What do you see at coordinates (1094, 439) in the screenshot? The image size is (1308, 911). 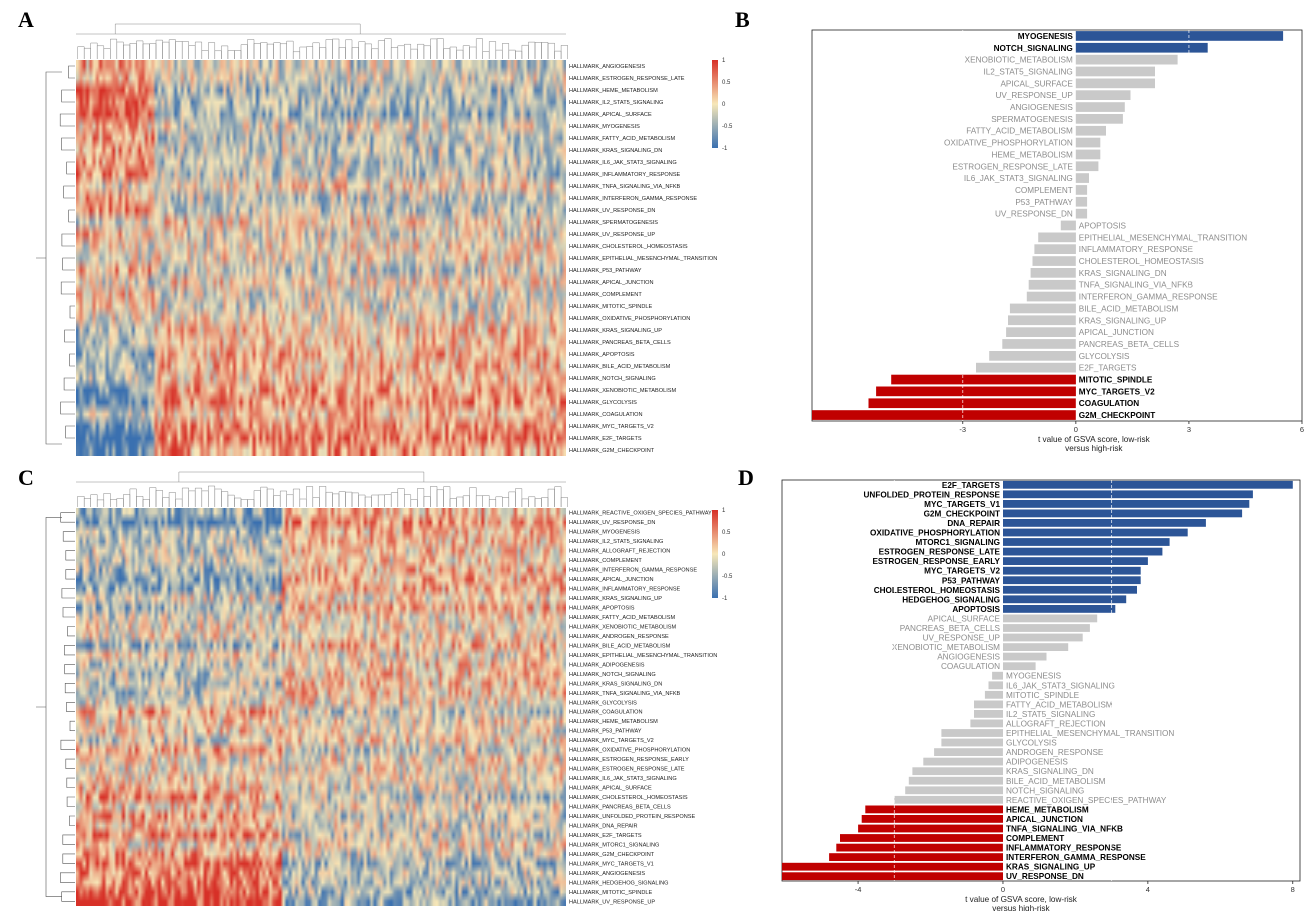 I see `x-axis-title: t value of GSVA score, low-risk` at bounding box center [1094, 439].